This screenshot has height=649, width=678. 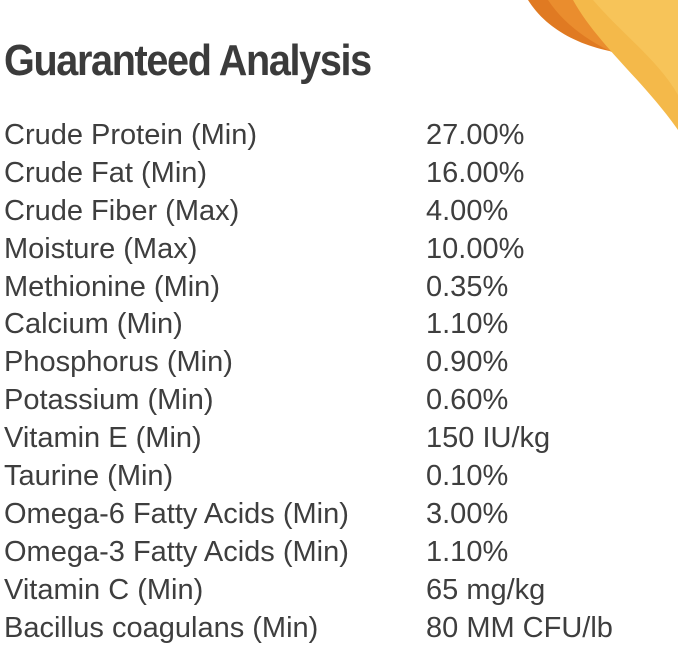 I want to click on nutrient-label: Omega-6 Fatty Acids (Min), so click(x=176, y=513).